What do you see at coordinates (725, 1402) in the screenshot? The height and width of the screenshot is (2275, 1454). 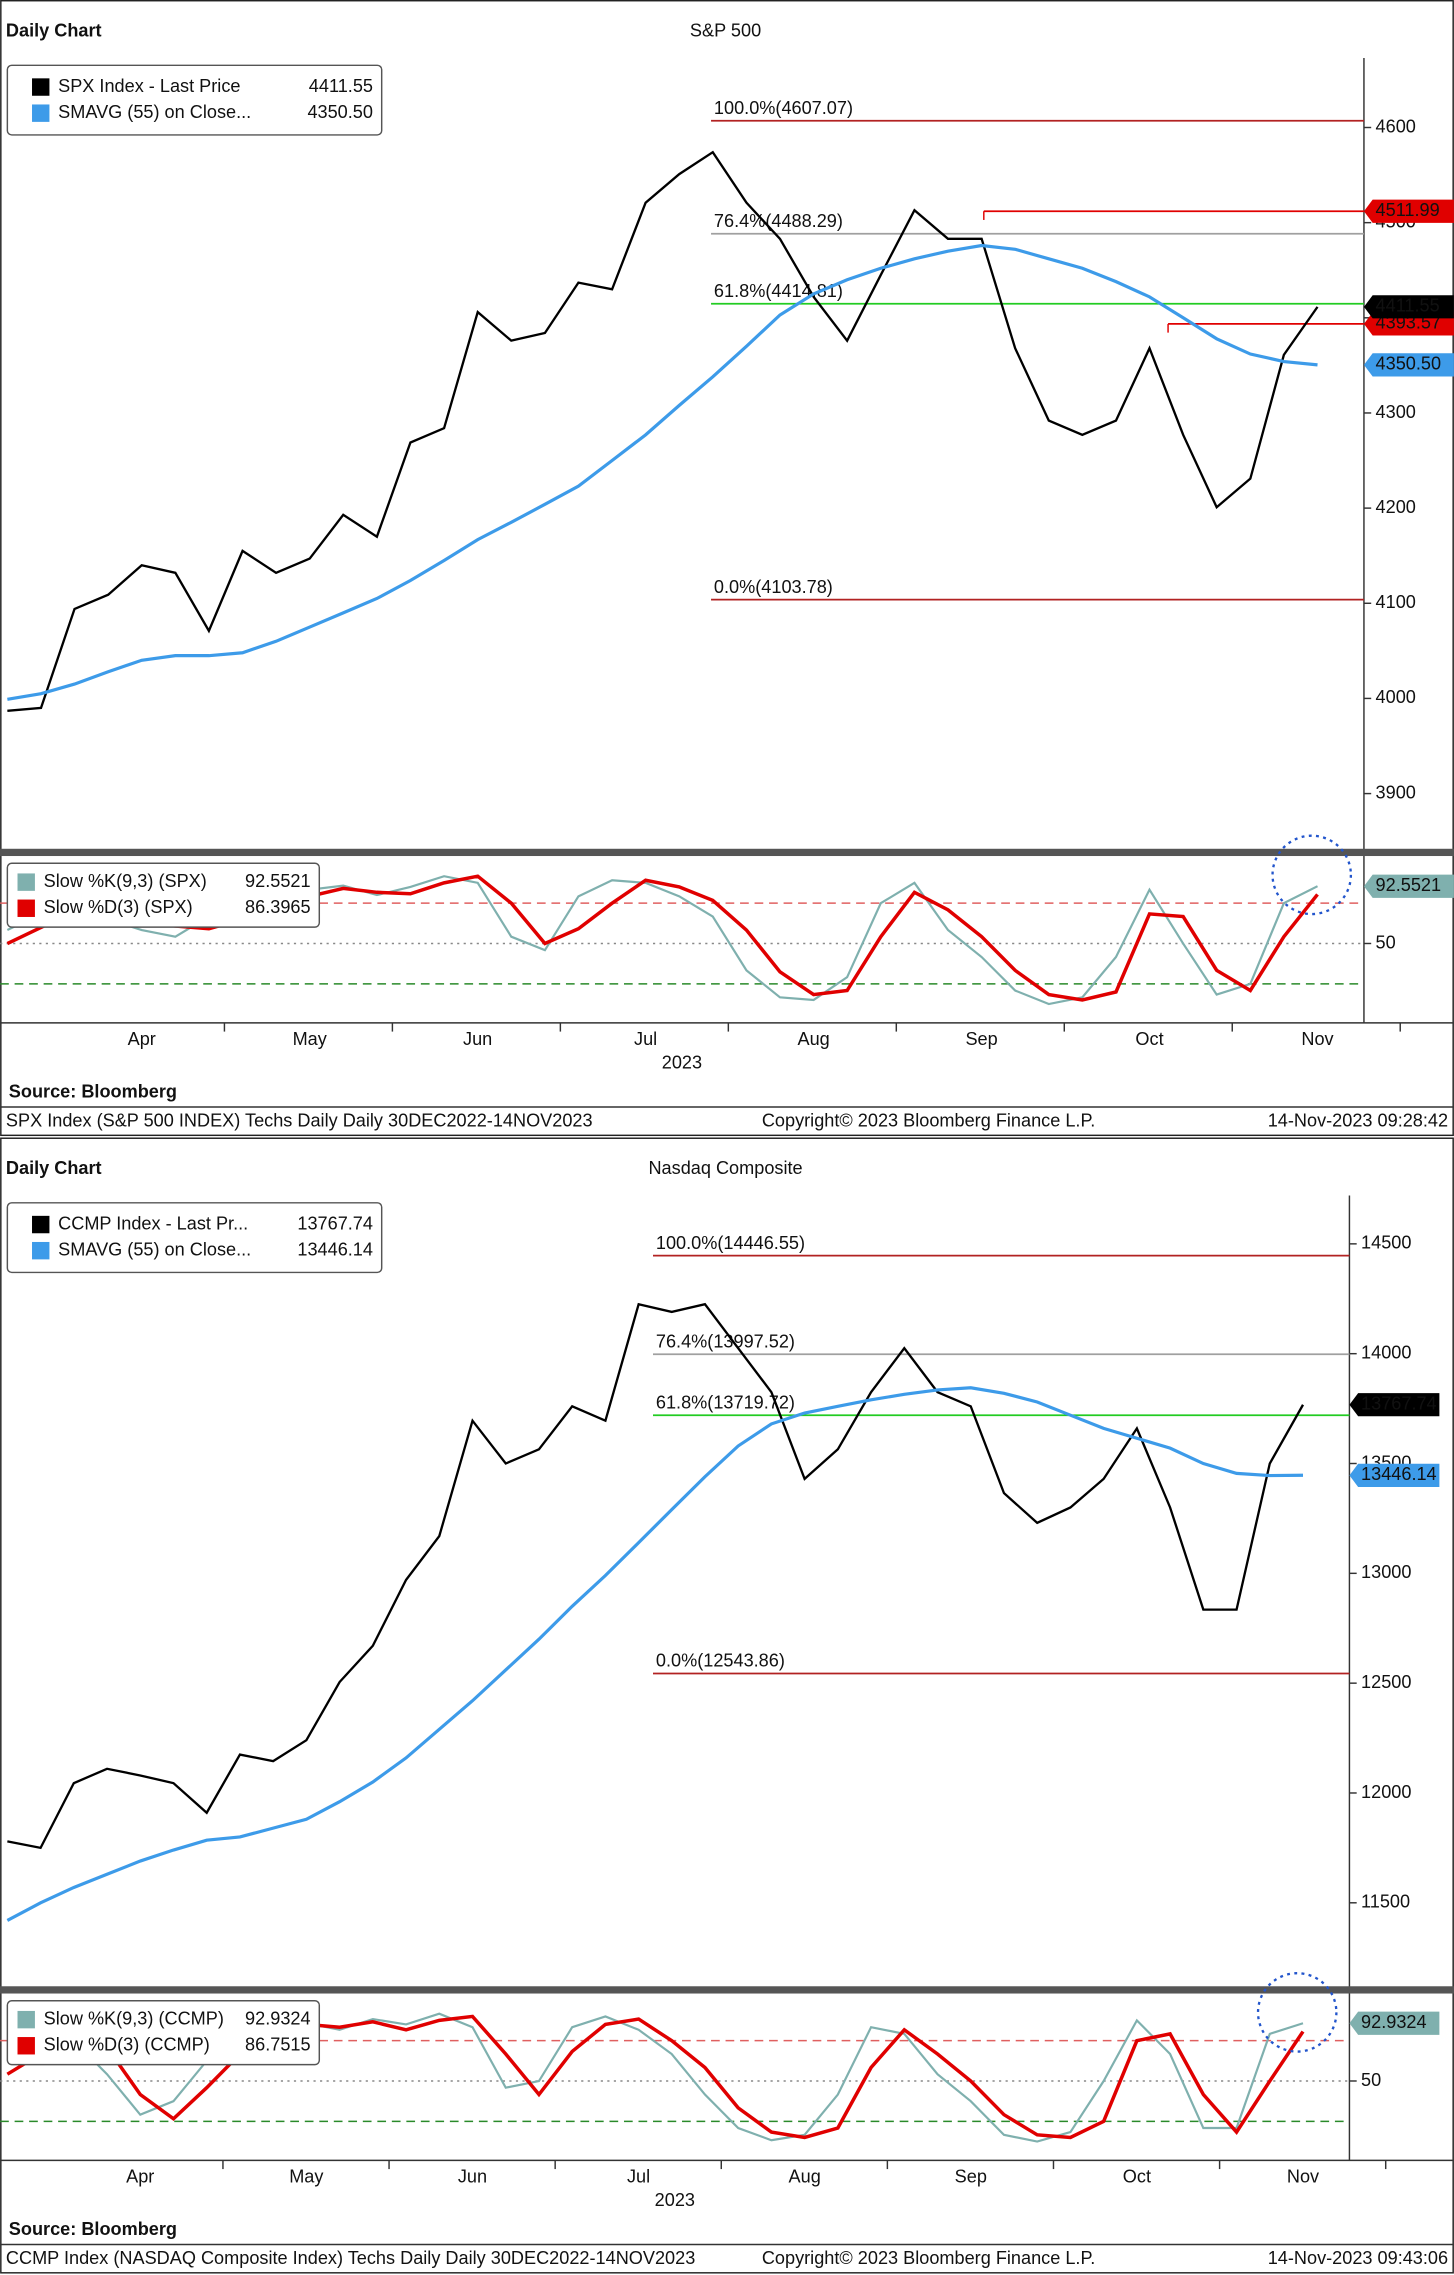 I see `fib-label: 61.8%(13719.72)` at bounding box center [725, 1402].